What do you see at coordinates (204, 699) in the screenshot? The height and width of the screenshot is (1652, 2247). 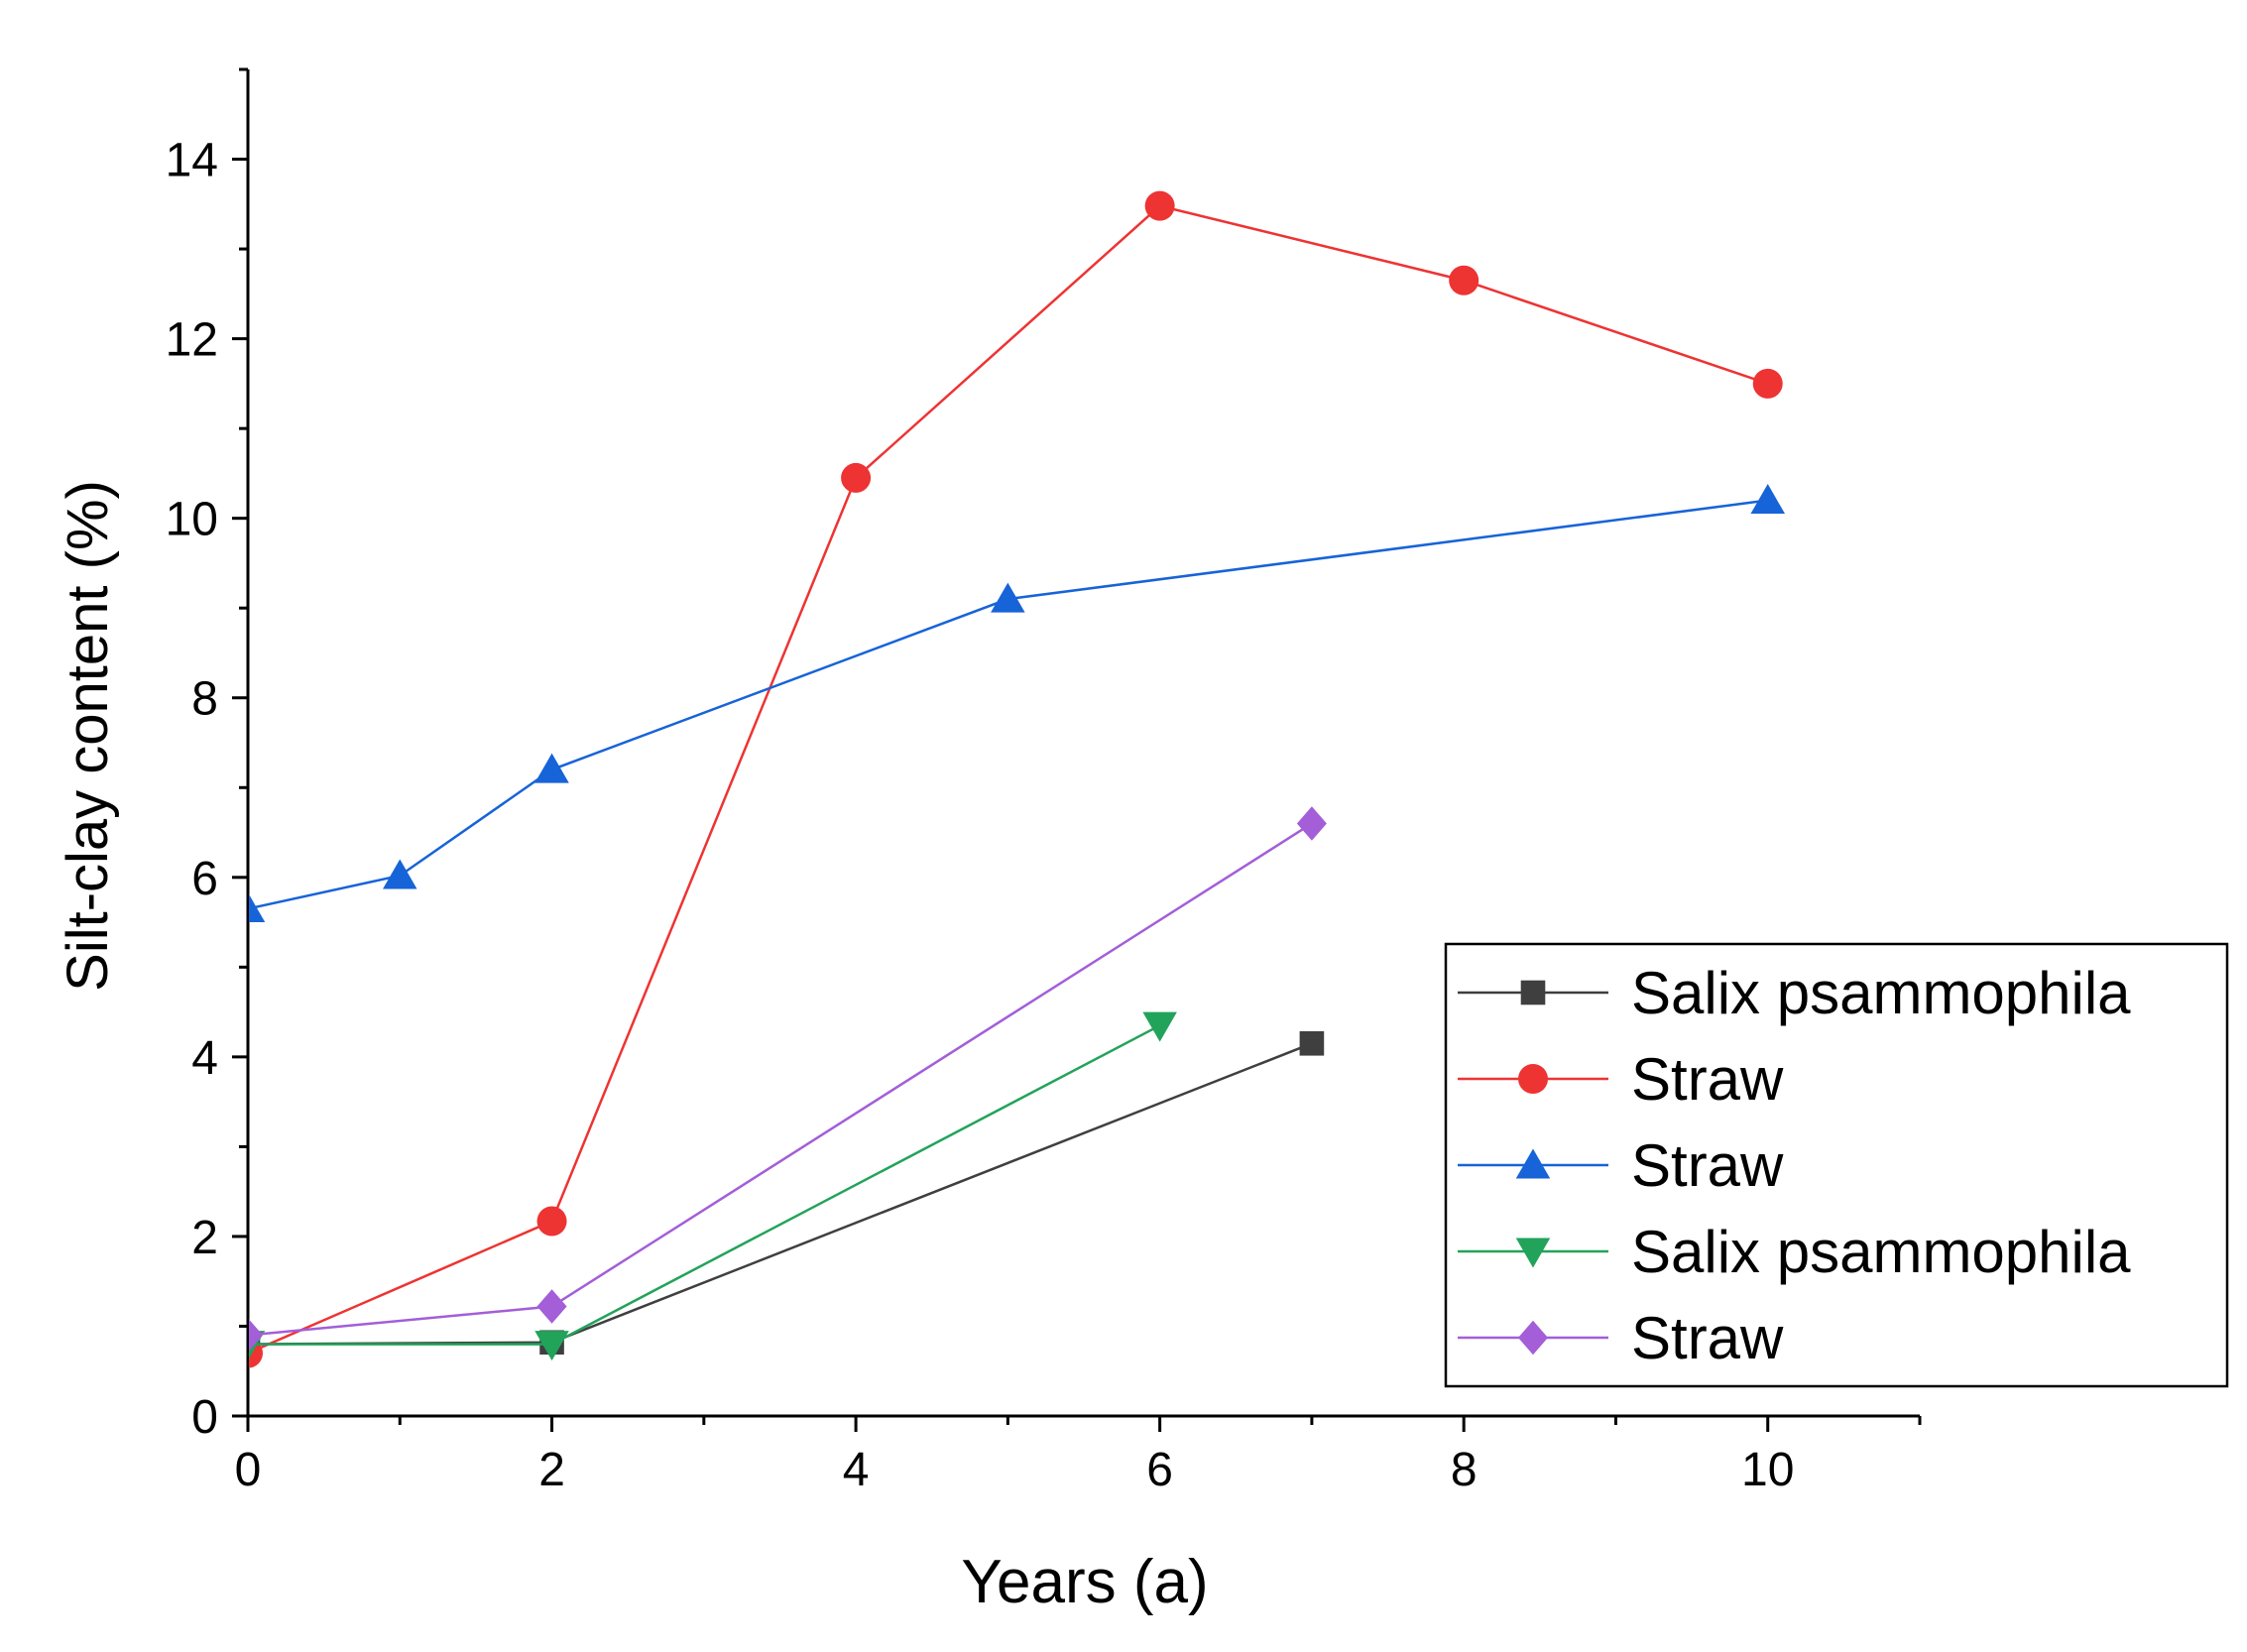 I see `y-tick-label: 8` at bounding box center [204, 699].